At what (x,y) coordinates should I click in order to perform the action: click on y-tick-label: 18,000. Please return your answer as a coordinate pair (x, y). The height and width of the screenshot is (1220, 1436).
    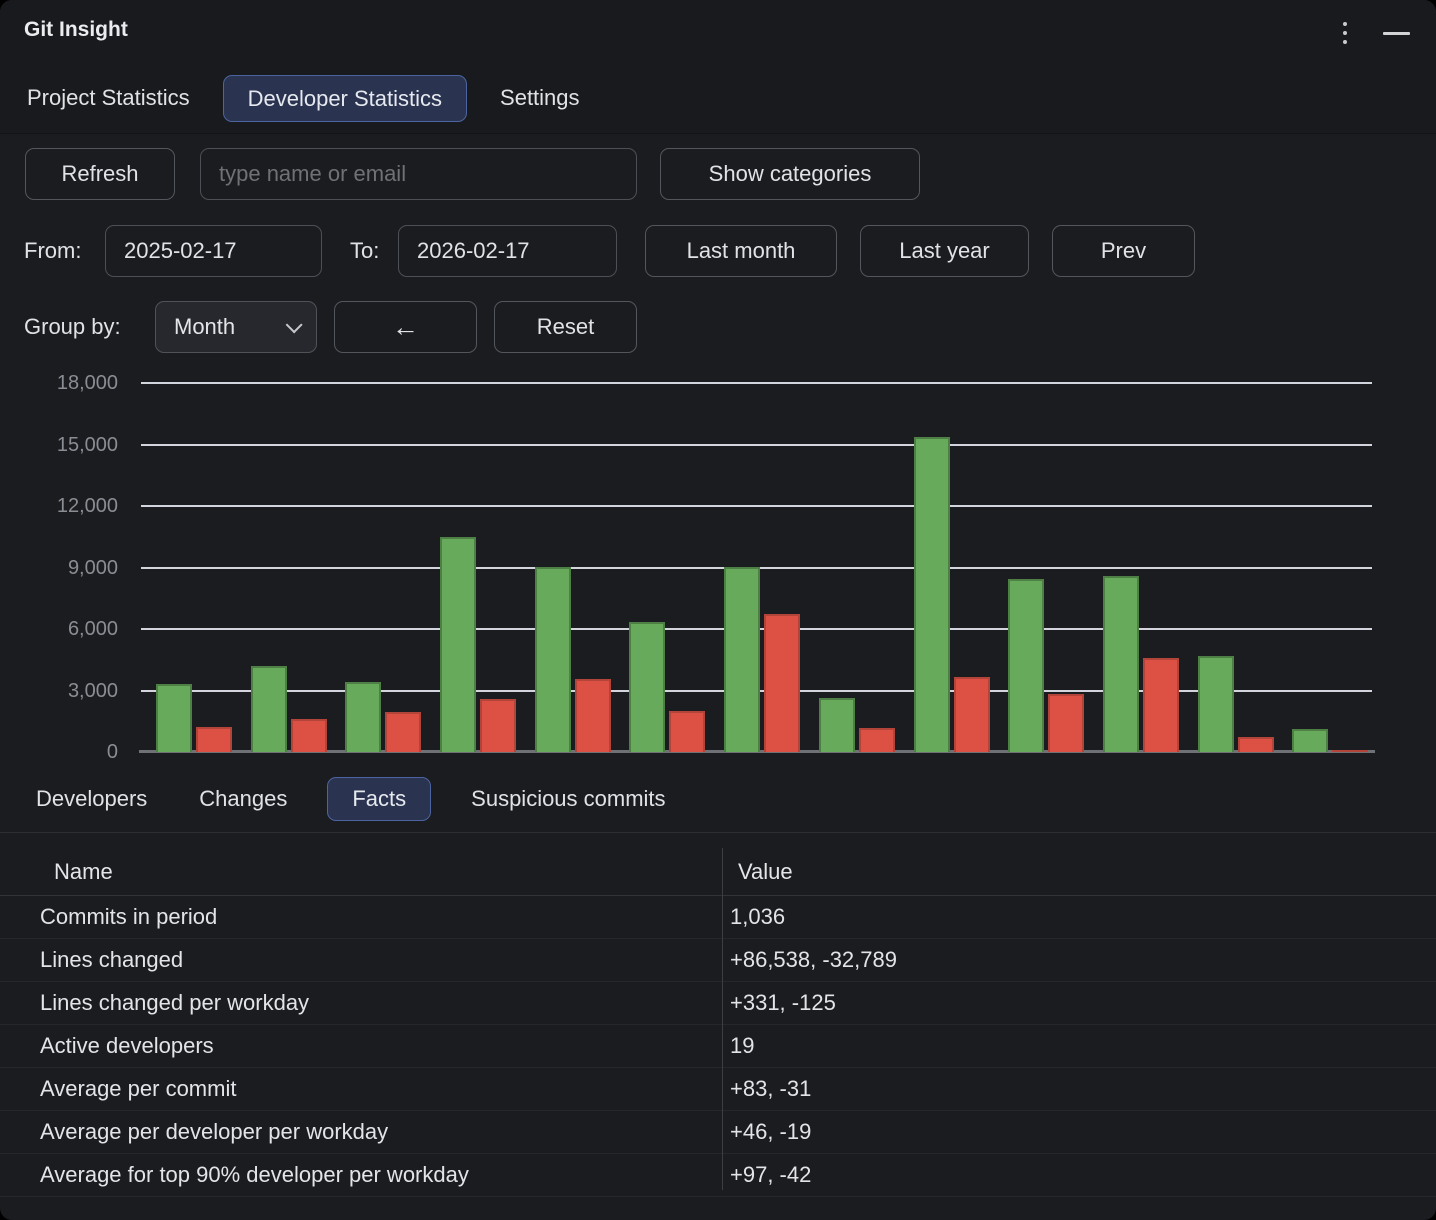
    Looking at the image, I should click on (87, 383).